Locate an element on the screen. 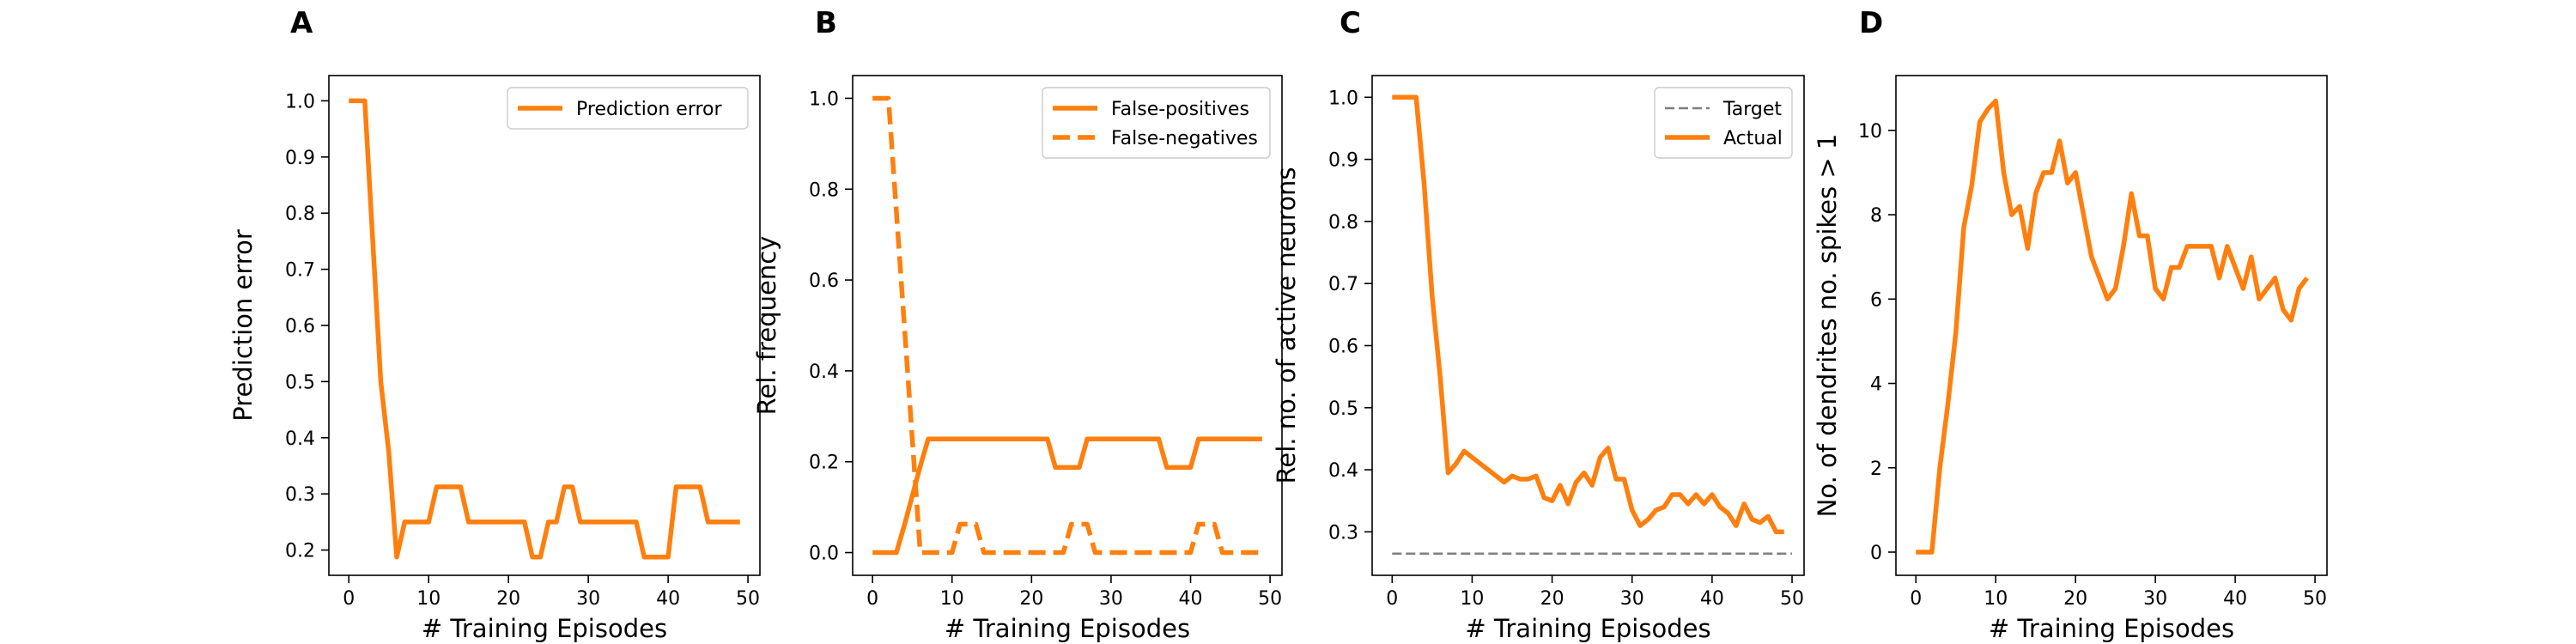 Image resolution: width=2576 pixels, height=644 pixels. legend-label: Prediction error is located at coordinates (649, 109).